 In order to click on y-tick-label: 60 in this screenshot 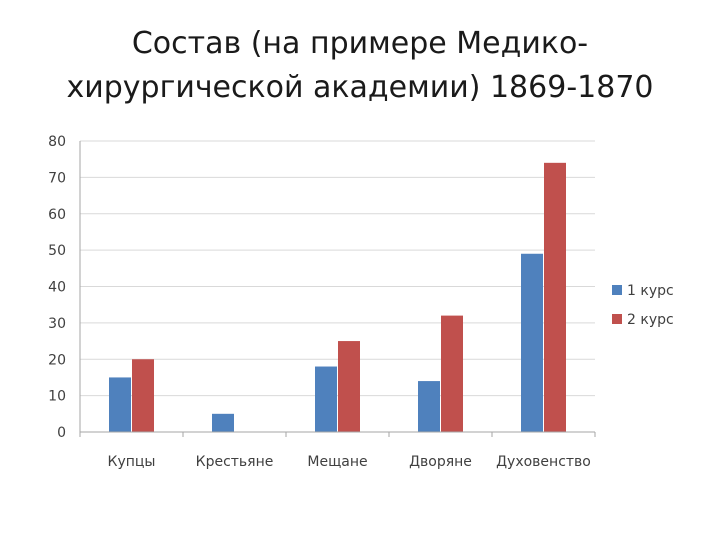, I will do `click(57, 215)`.